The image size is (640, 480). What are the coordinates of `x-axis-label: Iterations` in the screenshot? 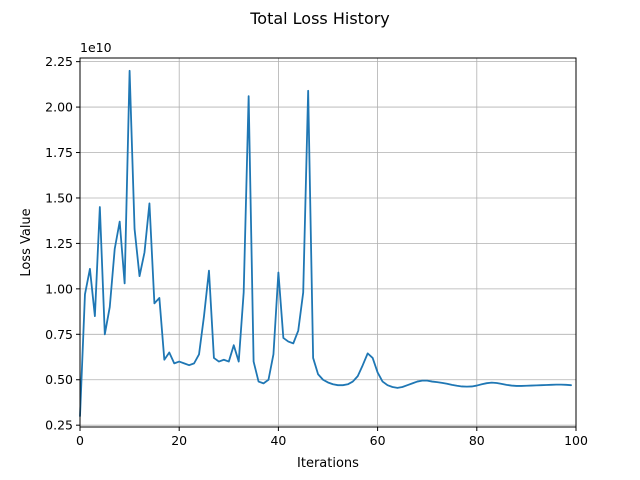 It's located at (328, 463).